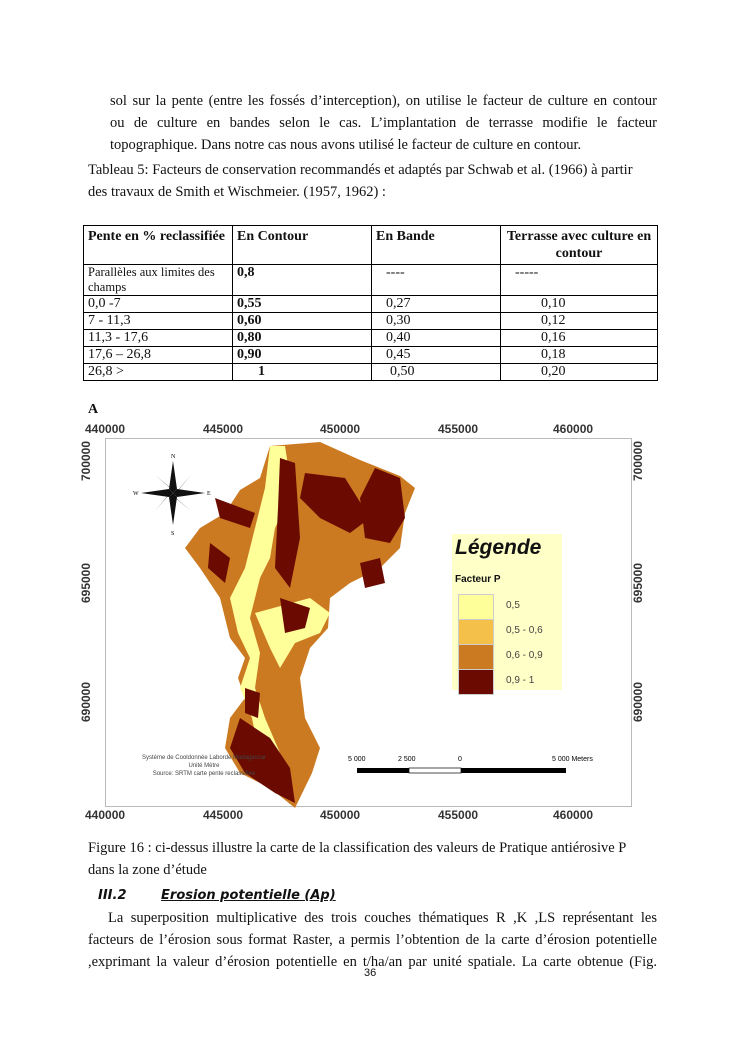 Image resolution: width=745 pixels, height=1053 pixels. What do you see at coordinates (248, 895) in the screenshot?
I see `section-title: Erosion potentielle (Ap)` at bounding box center [248, 895].